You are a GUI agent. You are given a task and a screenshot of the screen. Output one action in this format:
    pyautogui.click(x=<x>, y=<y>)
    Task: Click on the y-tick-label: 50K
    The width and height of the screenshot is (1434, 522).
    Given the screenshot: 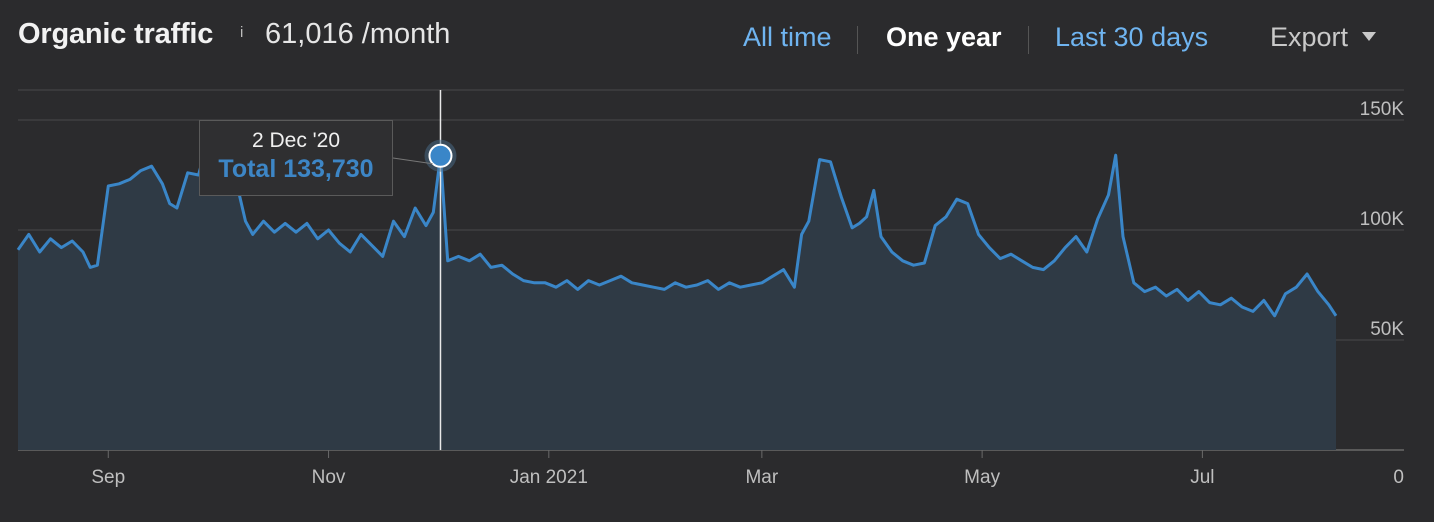 What is the action you would take?
    pyautogui.click(x=1387, y=329)
    